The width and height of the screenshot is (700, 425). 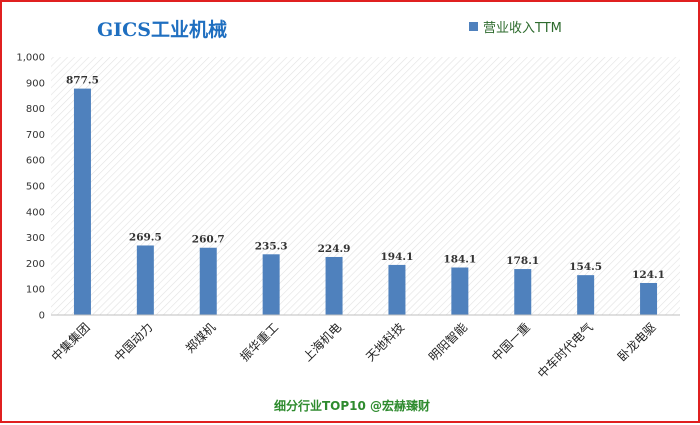 I want to click on x-tick-label: 天地科技, so click(x=385, y=342).